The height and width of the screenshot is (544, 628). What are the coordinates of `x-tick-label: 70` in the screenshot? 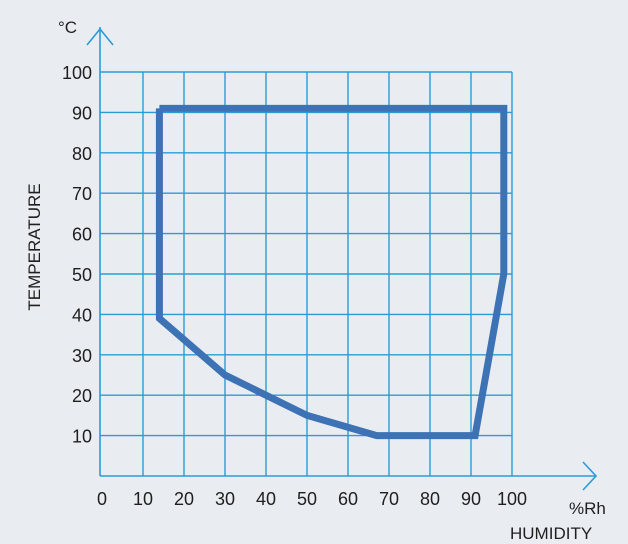 It's located at (389, 499).